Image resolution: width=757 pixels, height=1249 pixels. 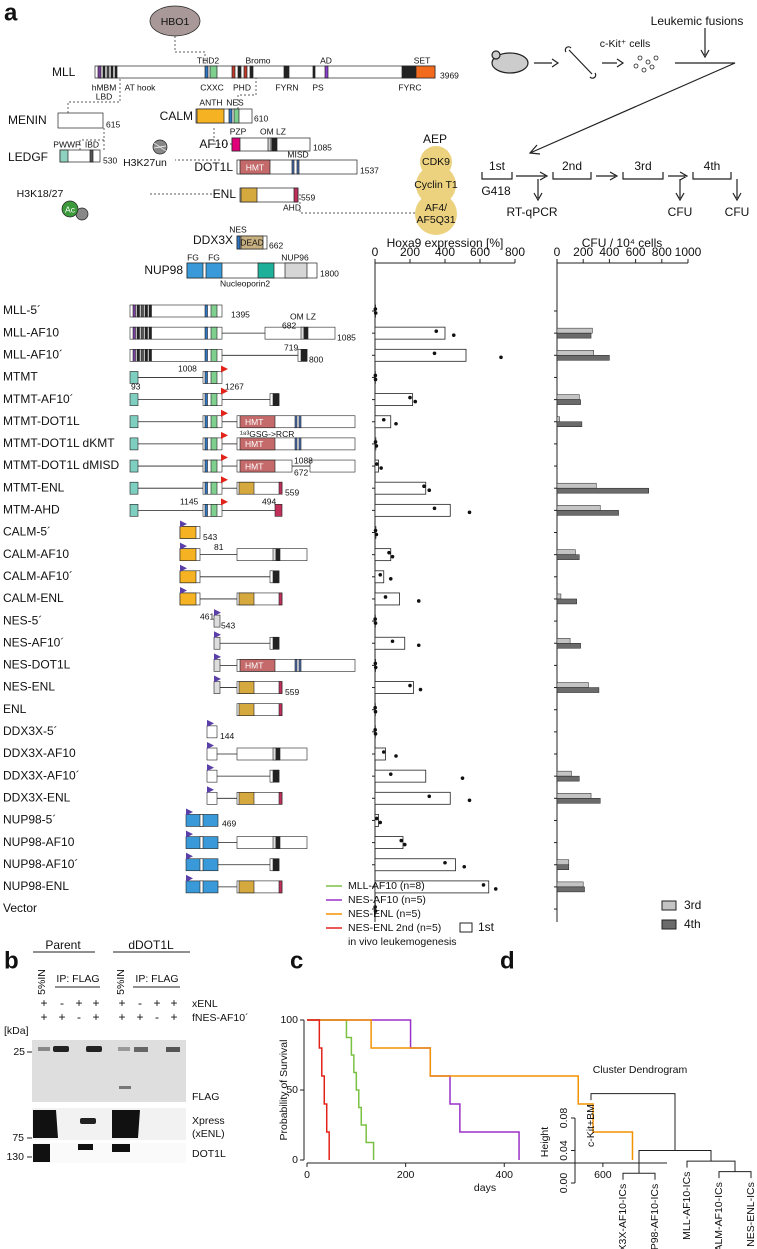 What do you see at coordinates (669, 924) in the screenshot?
I see `legend-swatch` at bounding box center [669, 924].